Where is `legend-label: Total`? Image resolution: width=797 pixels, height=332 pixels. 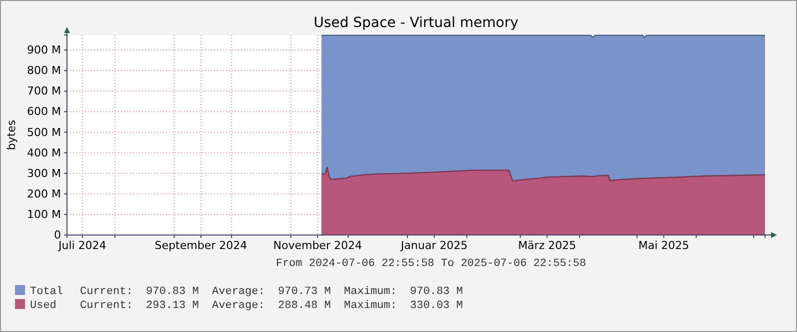 legend-label: Total is located at coordinates (47, 292).